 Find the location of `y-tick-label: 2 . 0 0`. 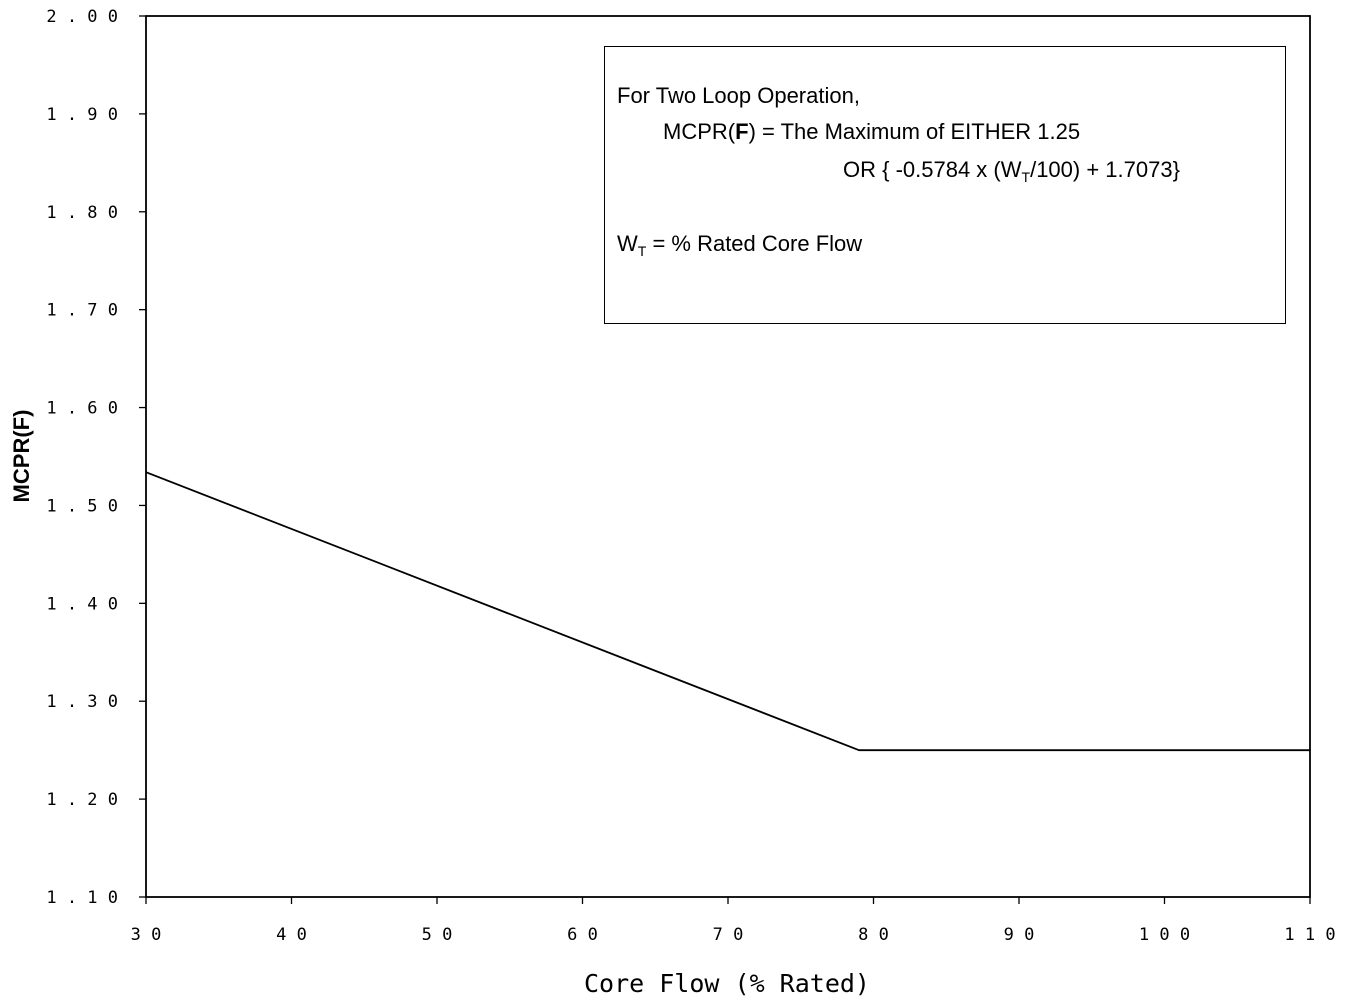

y-tick-label: 2 . 0 0 is located at coordinates (82, 17).